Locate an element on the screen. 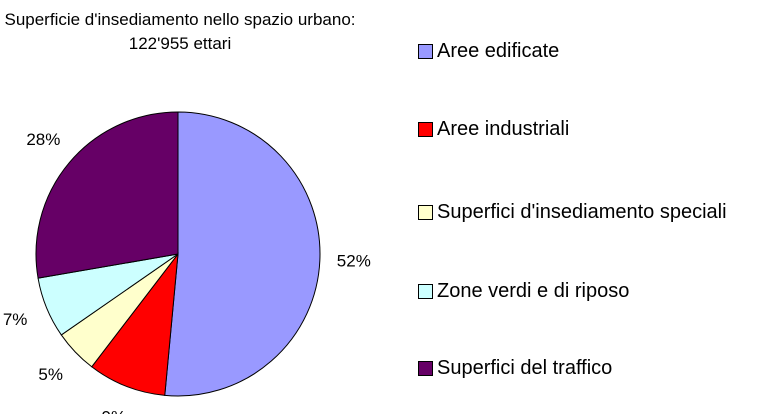 The height and width of the screenshot is (414, 759). legend-item: Aree edificate is located at coordinates (583, 51).